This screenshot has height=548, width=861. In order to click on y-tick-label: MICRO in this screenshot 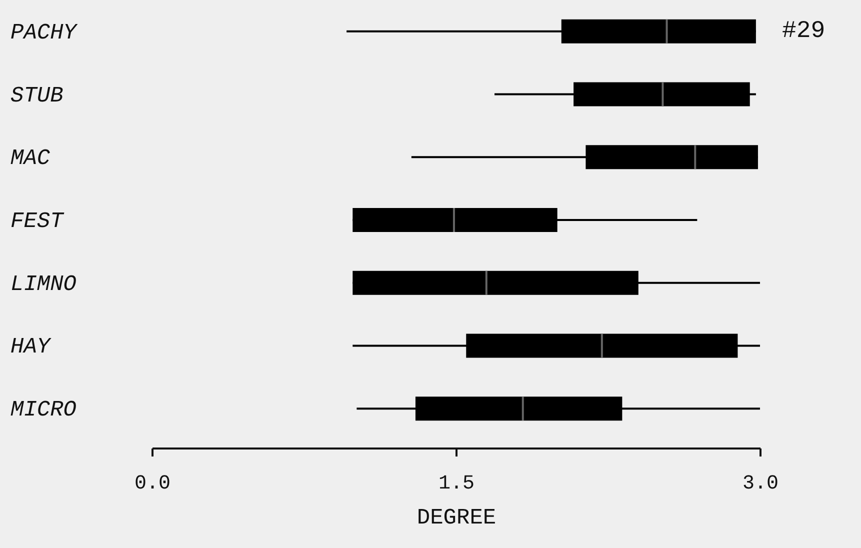, I will do `click(43, 410)`.